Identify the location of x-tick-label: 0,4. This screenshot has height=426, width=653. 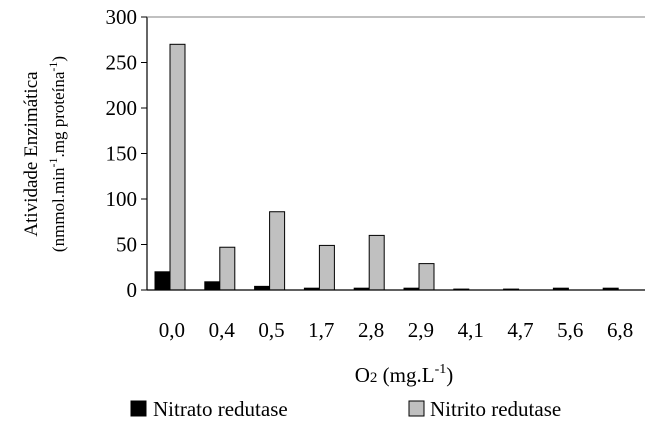
(222, 330).